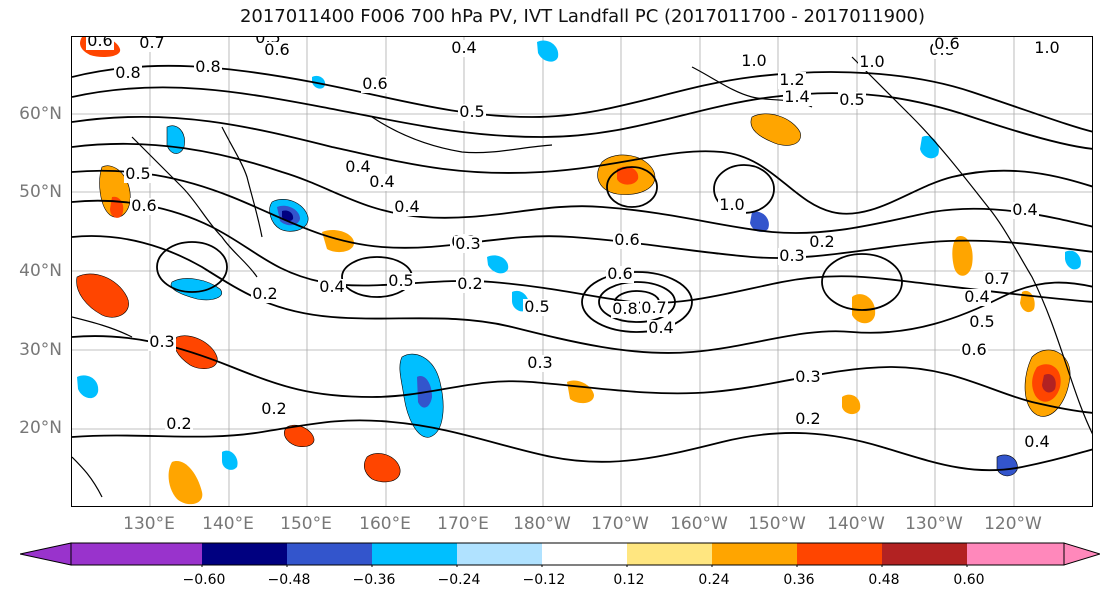 Image resolution: width=1105 pixels, height=601 pixels. What do you see at coordinates (289, 580) in the screenshot?
I see `colorbar-tick-label: −0.48` at bounding box center [289, 580].